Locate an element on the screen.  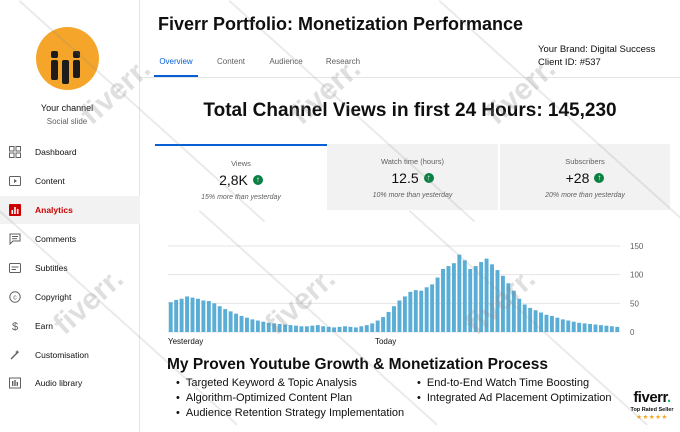
copyright-icon: c is located at coordinates (14, 297).